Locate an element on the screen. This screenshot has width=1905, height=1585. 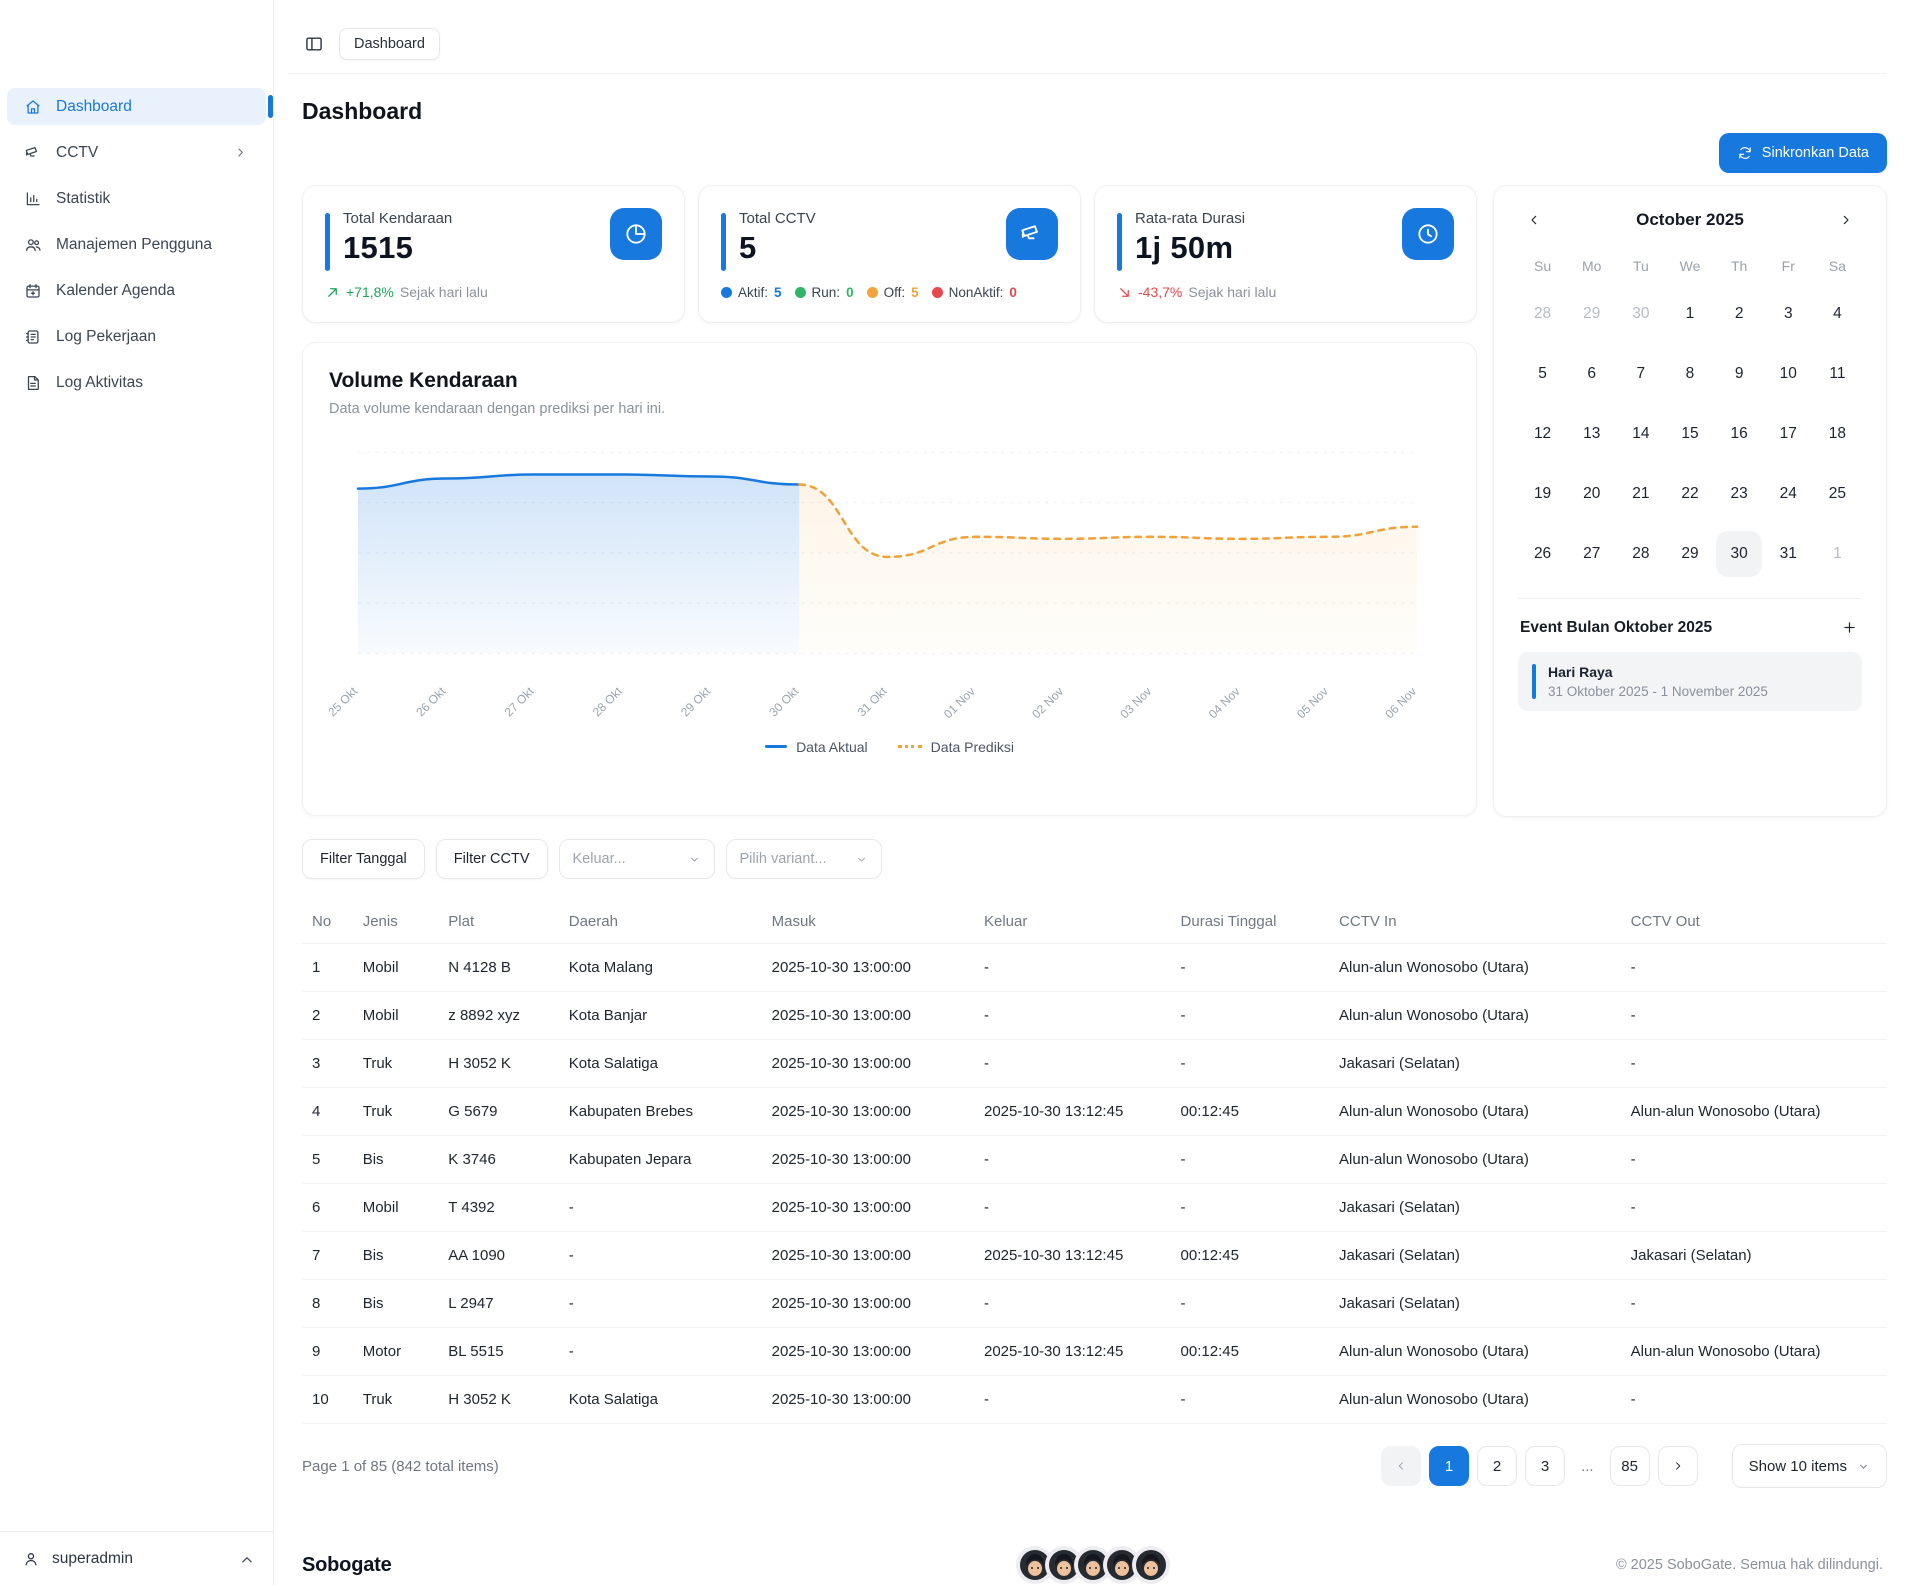
calendar-next-button is located at coordinates (1846, 220).